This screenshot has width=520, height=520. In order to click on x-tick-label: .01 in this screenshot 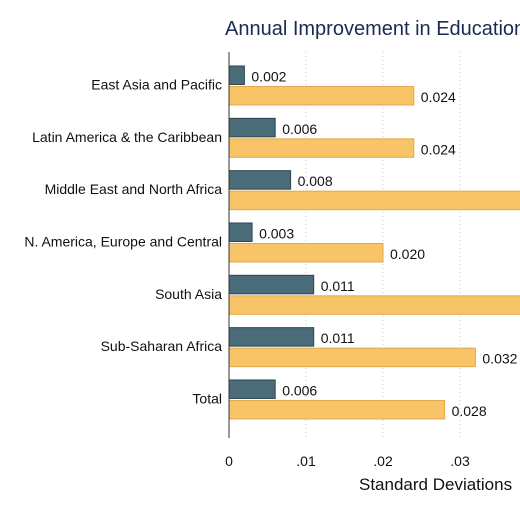, I will do `click(306, 461)`.